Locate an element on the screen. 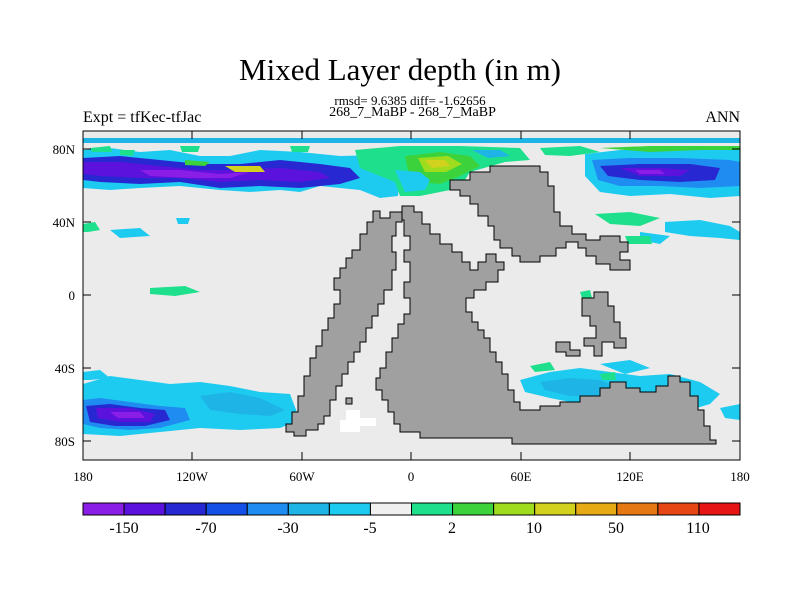 The width and height of the screenshot is (800, 600). experiment-line: 268_7_MaBP - 268_7_MaBP is located at coordinates (412, 112).